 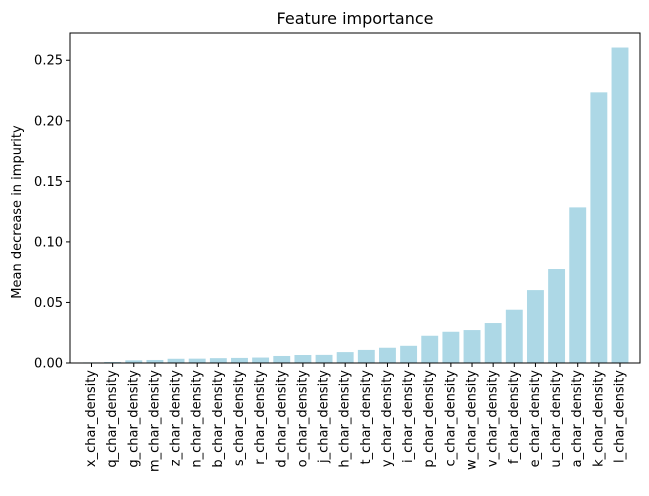 What do you see at coordinates (429, 419) in the screenshot?
I see `x-tick-label: p_char_density` at bounding box center [429, 419].